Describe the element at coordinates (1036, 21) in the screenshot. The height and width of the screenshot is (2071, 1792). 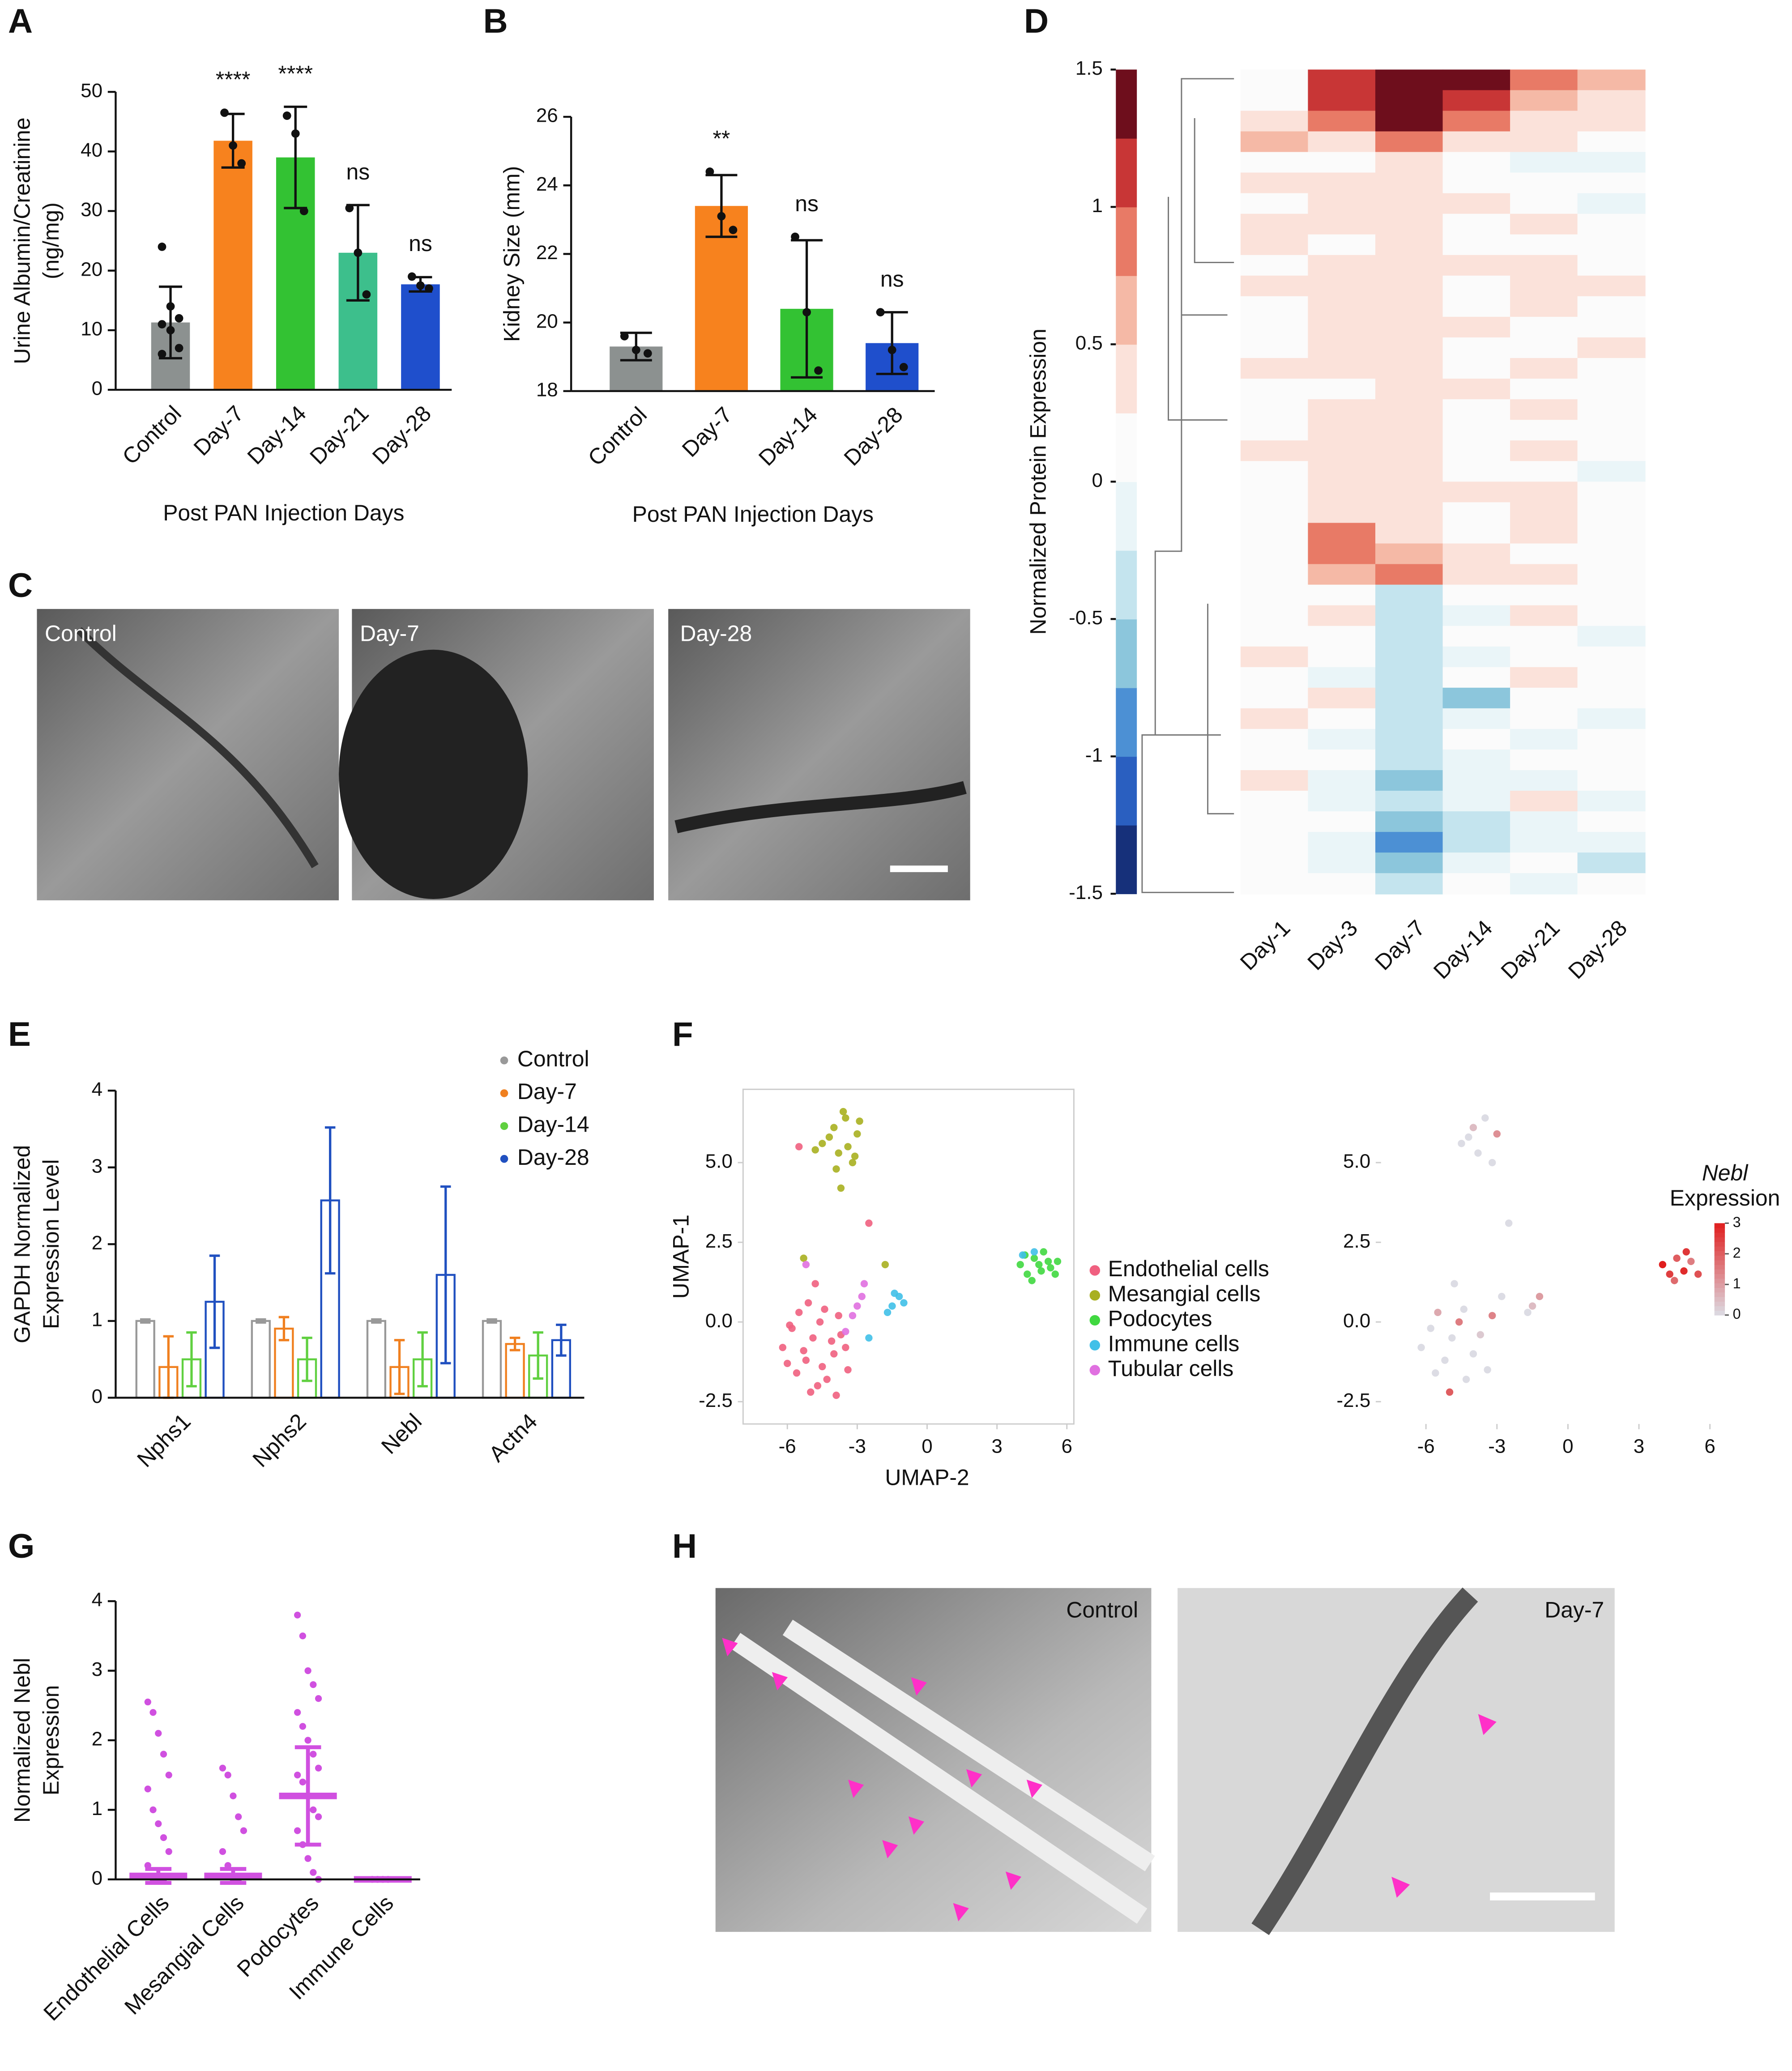
I see `panel-label: D` at that location.